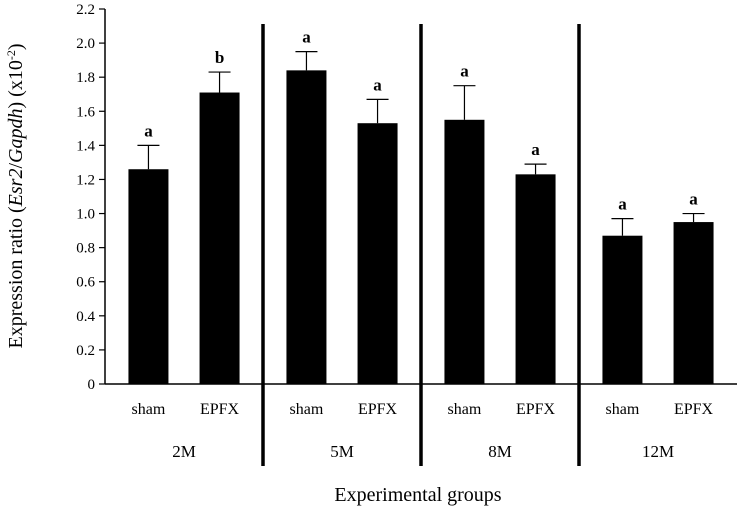  Describe the element at coordinates (85, 317) in the screenshot. I see `y-tick-label: 0.4` at that location.